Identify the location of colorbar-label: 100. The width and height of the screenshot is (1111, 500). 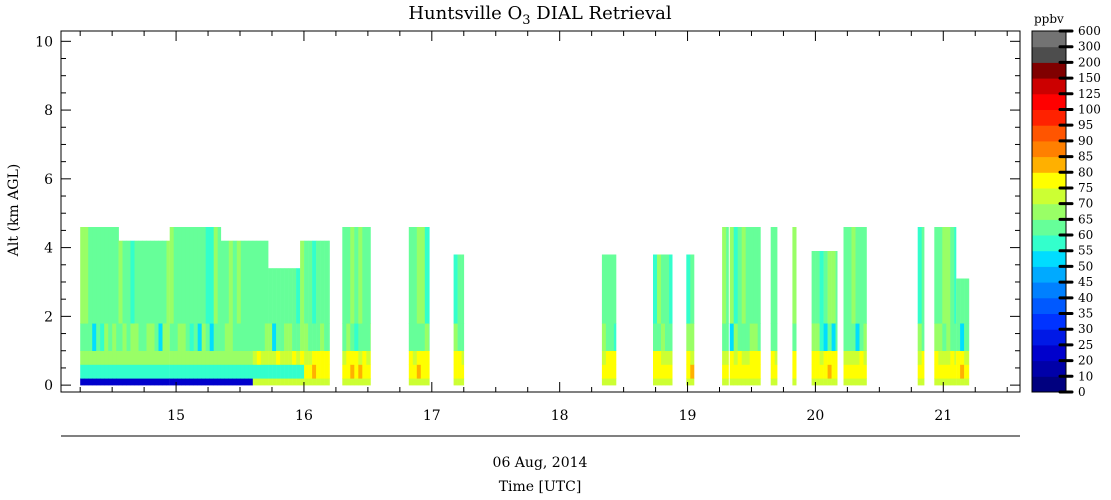
(1089, 109).